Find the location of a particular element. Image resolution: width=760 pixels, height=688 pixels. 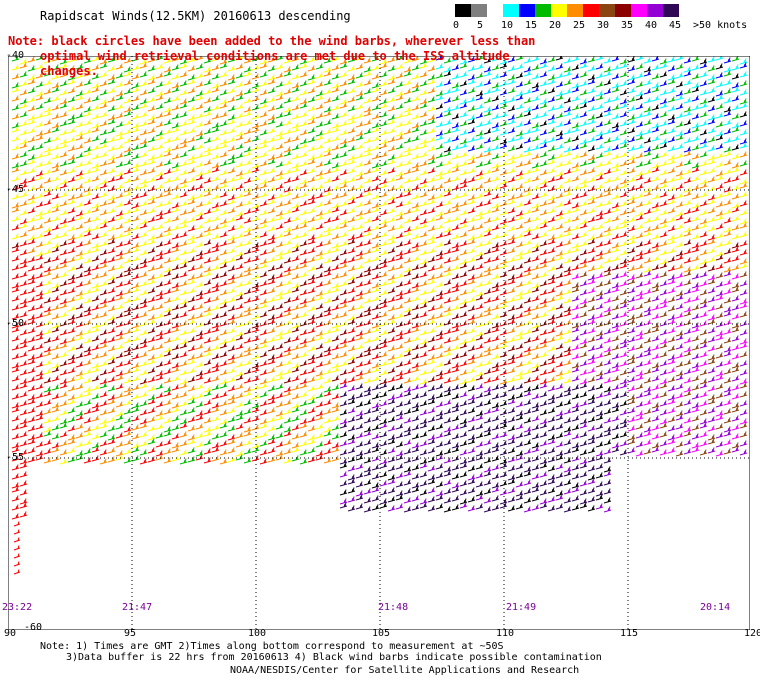

time-label: 21:47 is located at coordinates (137, 607).